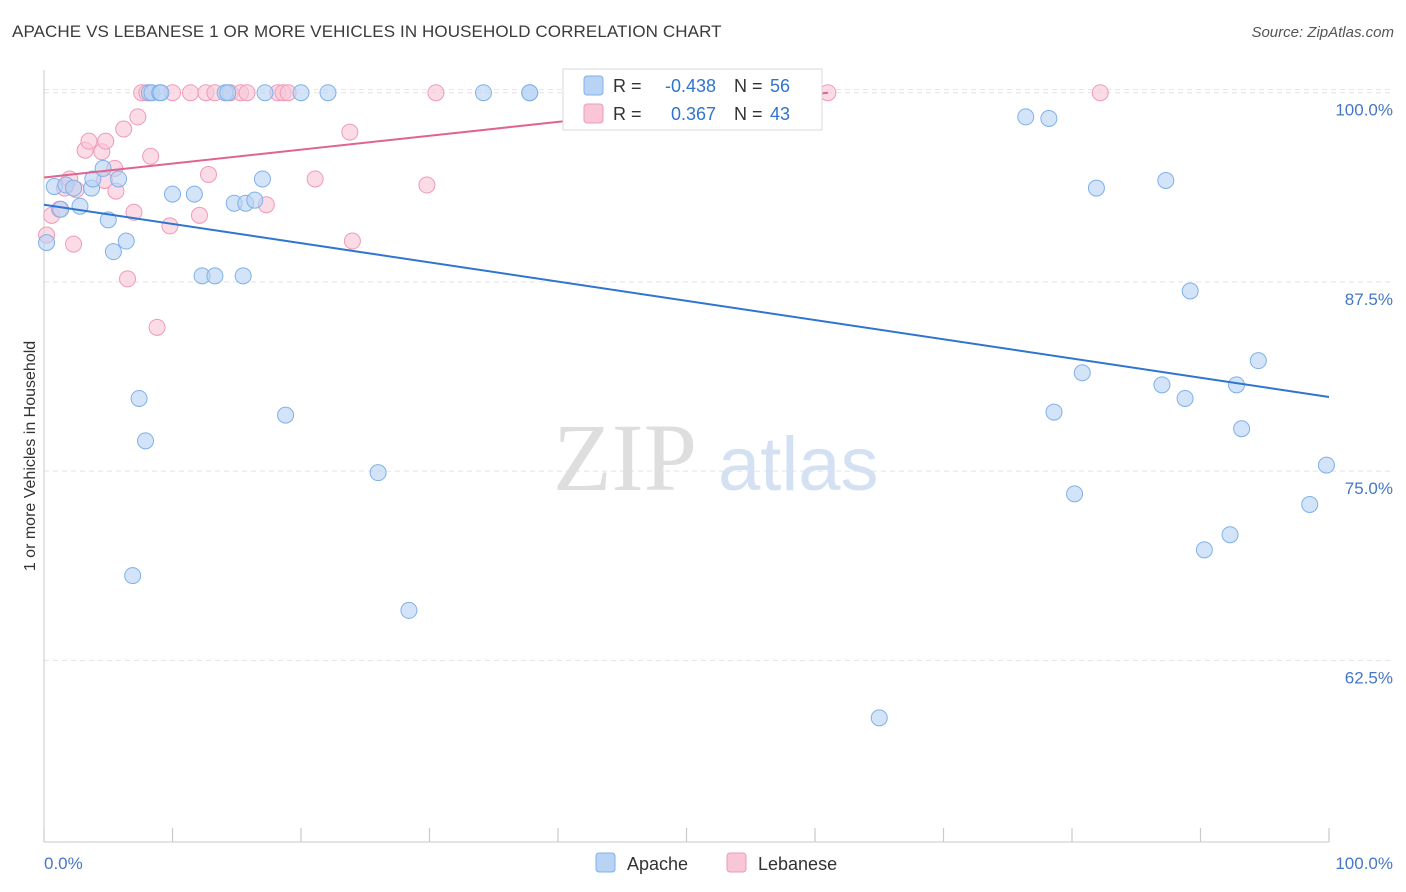 Image resolution: width=1406 pixels, height=892 pixels. I want to click on lebanese-n-label: N =, so click(748, 114).